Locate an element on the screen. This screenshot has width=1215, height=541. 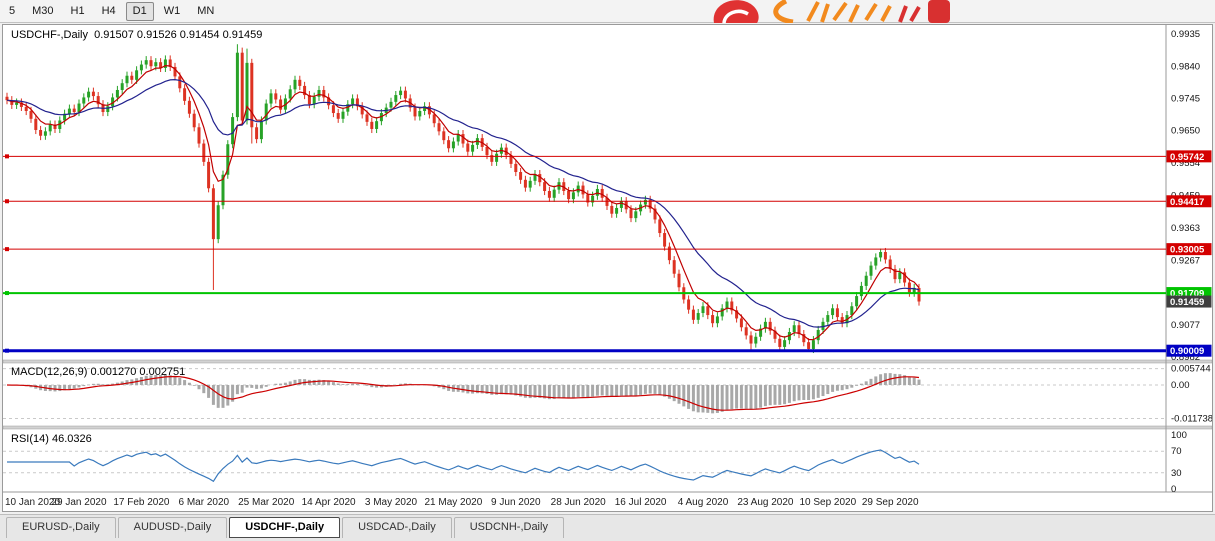
macd-indicator-label: MACD(12,26,9) 0.001270 0.002751 is located at coordinates (98, 372).